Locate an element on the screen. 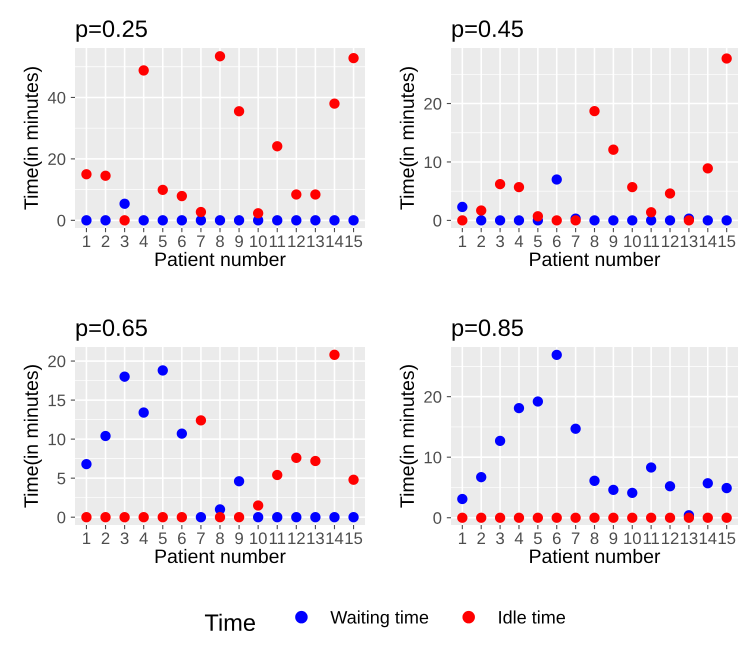  x-tick-label: 15 is located at coordinates (727, 538).